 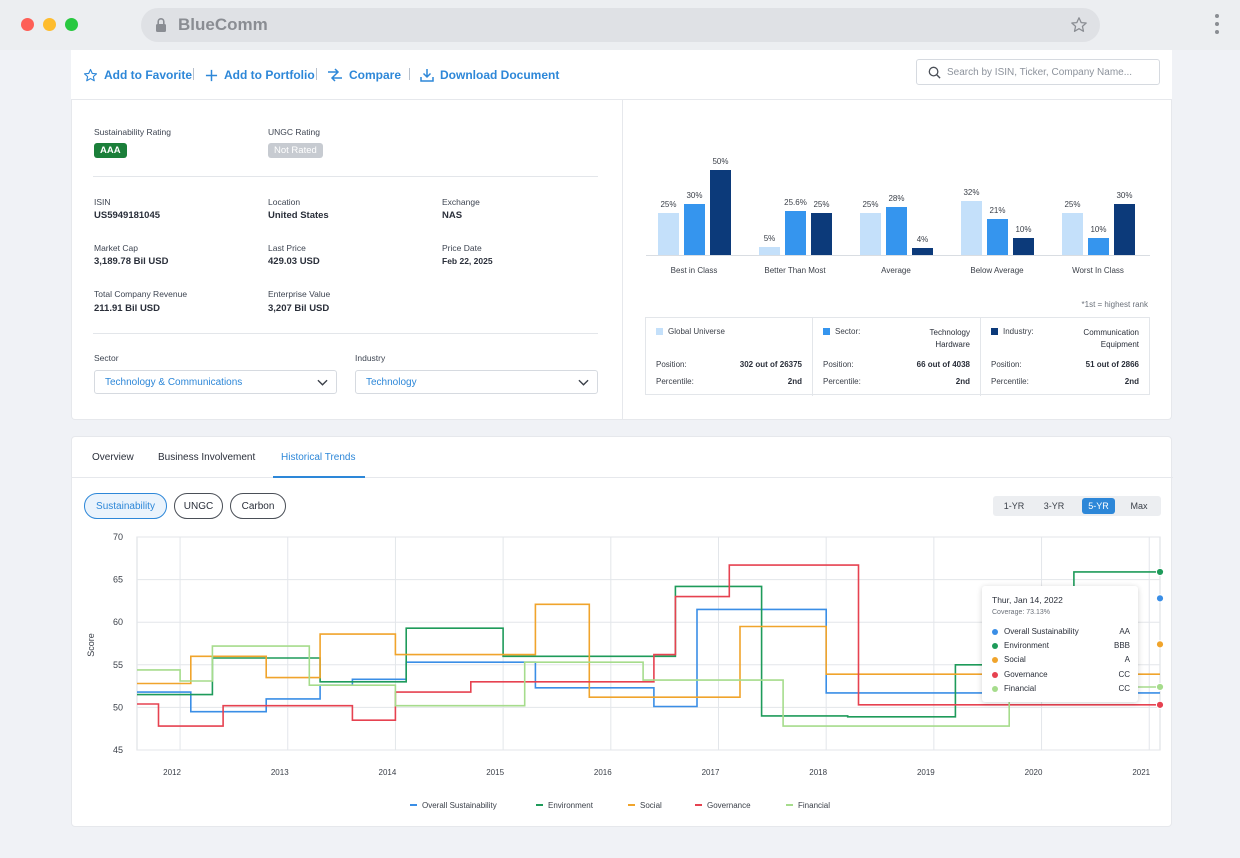 What do you see at coordinates (335, 75) in the screenshot?
I see `compare-arrows-icon` at bounding box center [335, 75].